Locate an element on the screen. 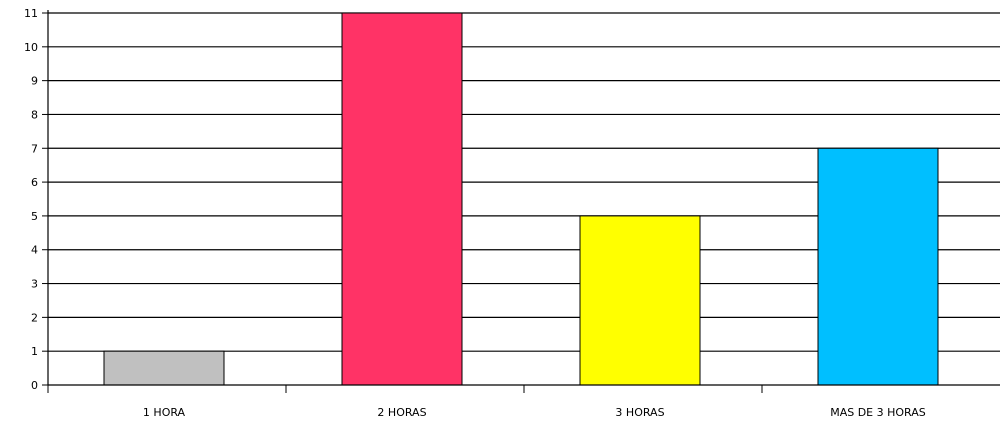 Image resolution: width=1000 pixels, height=425 pixels. y-tick-label: 4 is located at coordinates (34, 250).